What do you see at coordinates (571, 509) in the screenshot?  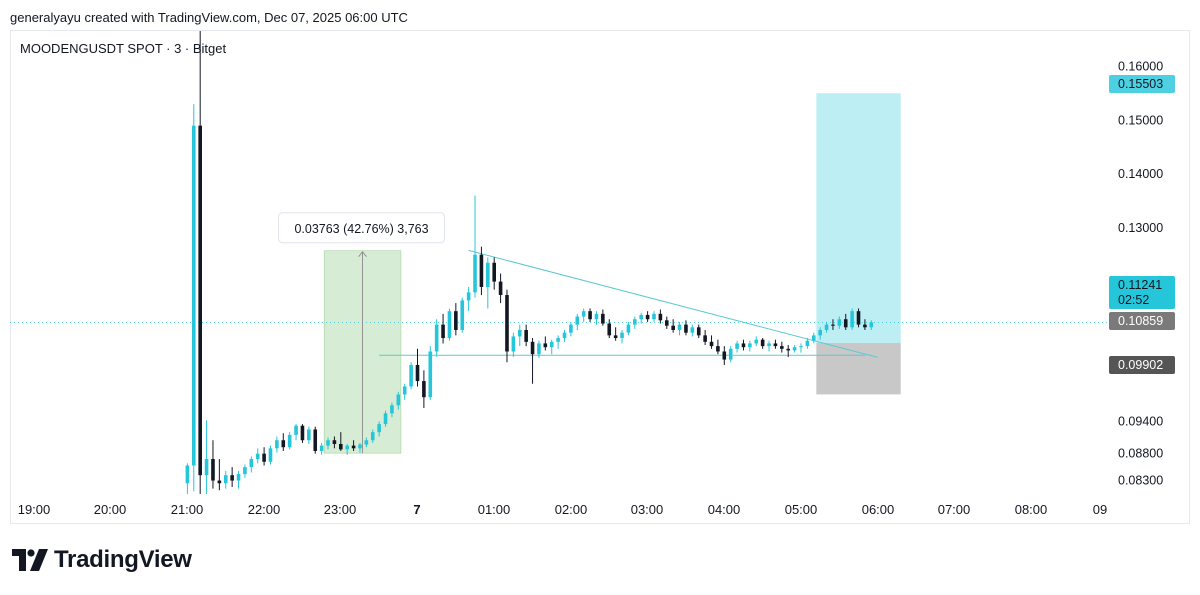 I see `time-tick-label: 02:00` at bounding box center [571, 509].